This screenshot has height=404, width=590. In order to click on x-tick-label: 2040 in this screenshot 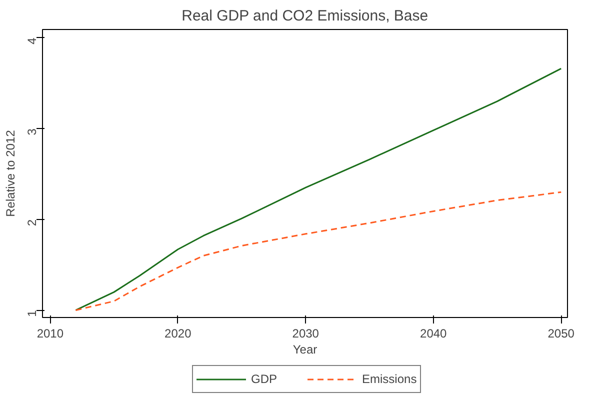, I will do `click(434, 333)`.